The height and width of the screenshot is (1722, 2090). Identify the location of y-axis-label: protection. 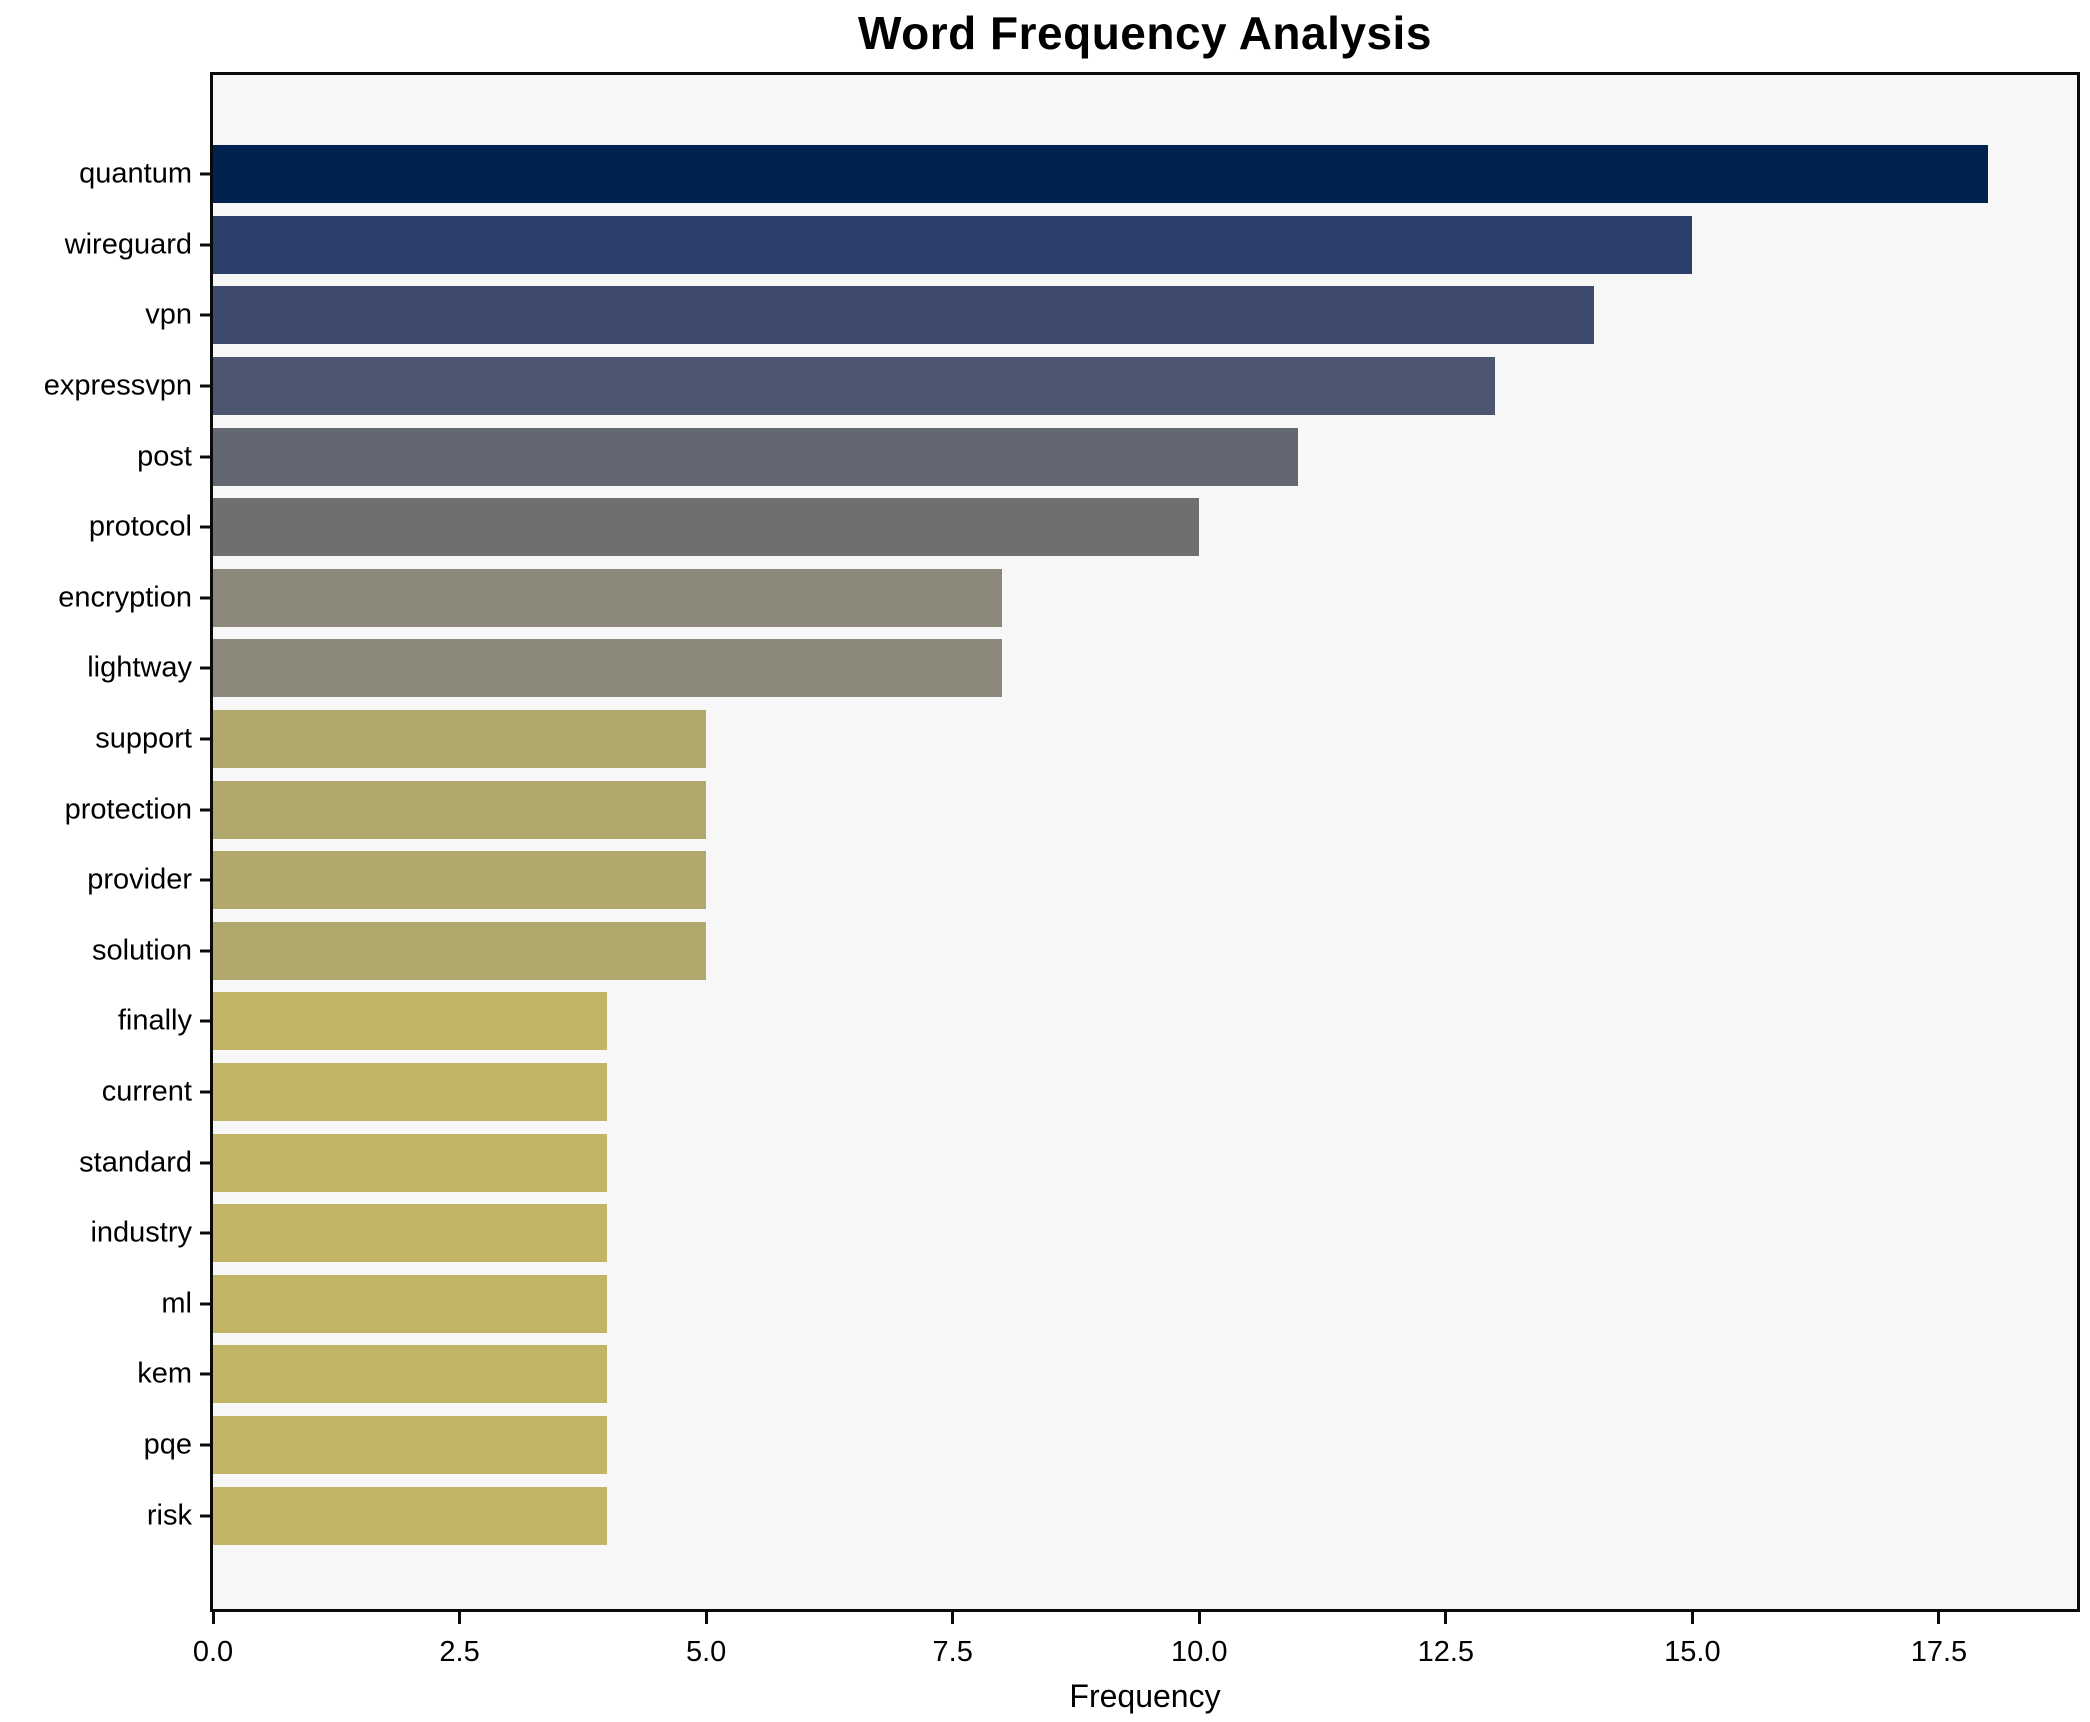
(128, 809).